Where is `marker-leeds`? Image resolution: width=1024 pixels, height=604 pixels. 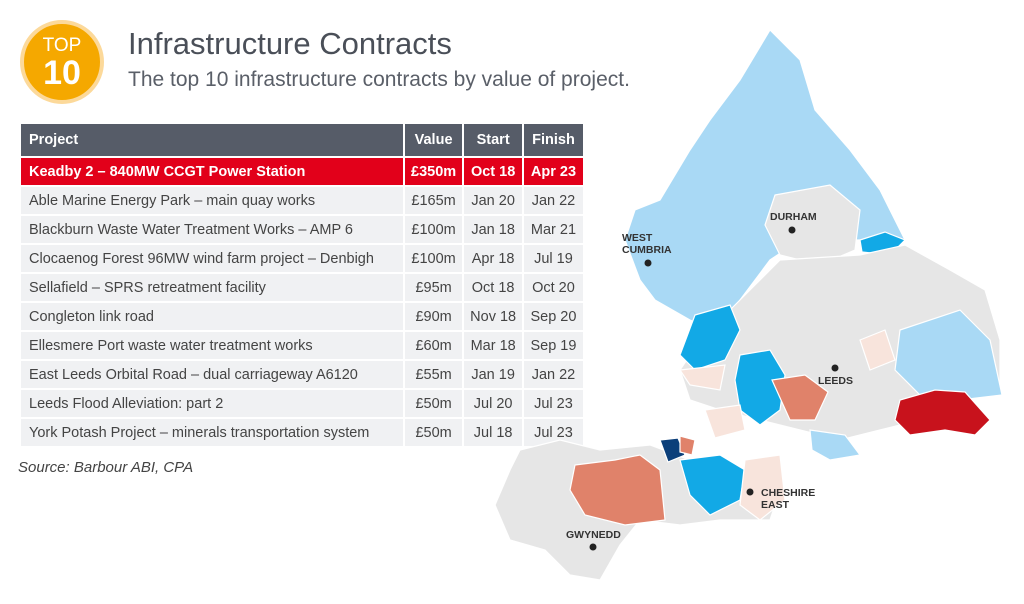
marker-leeds is located at coordinates (835, 368).